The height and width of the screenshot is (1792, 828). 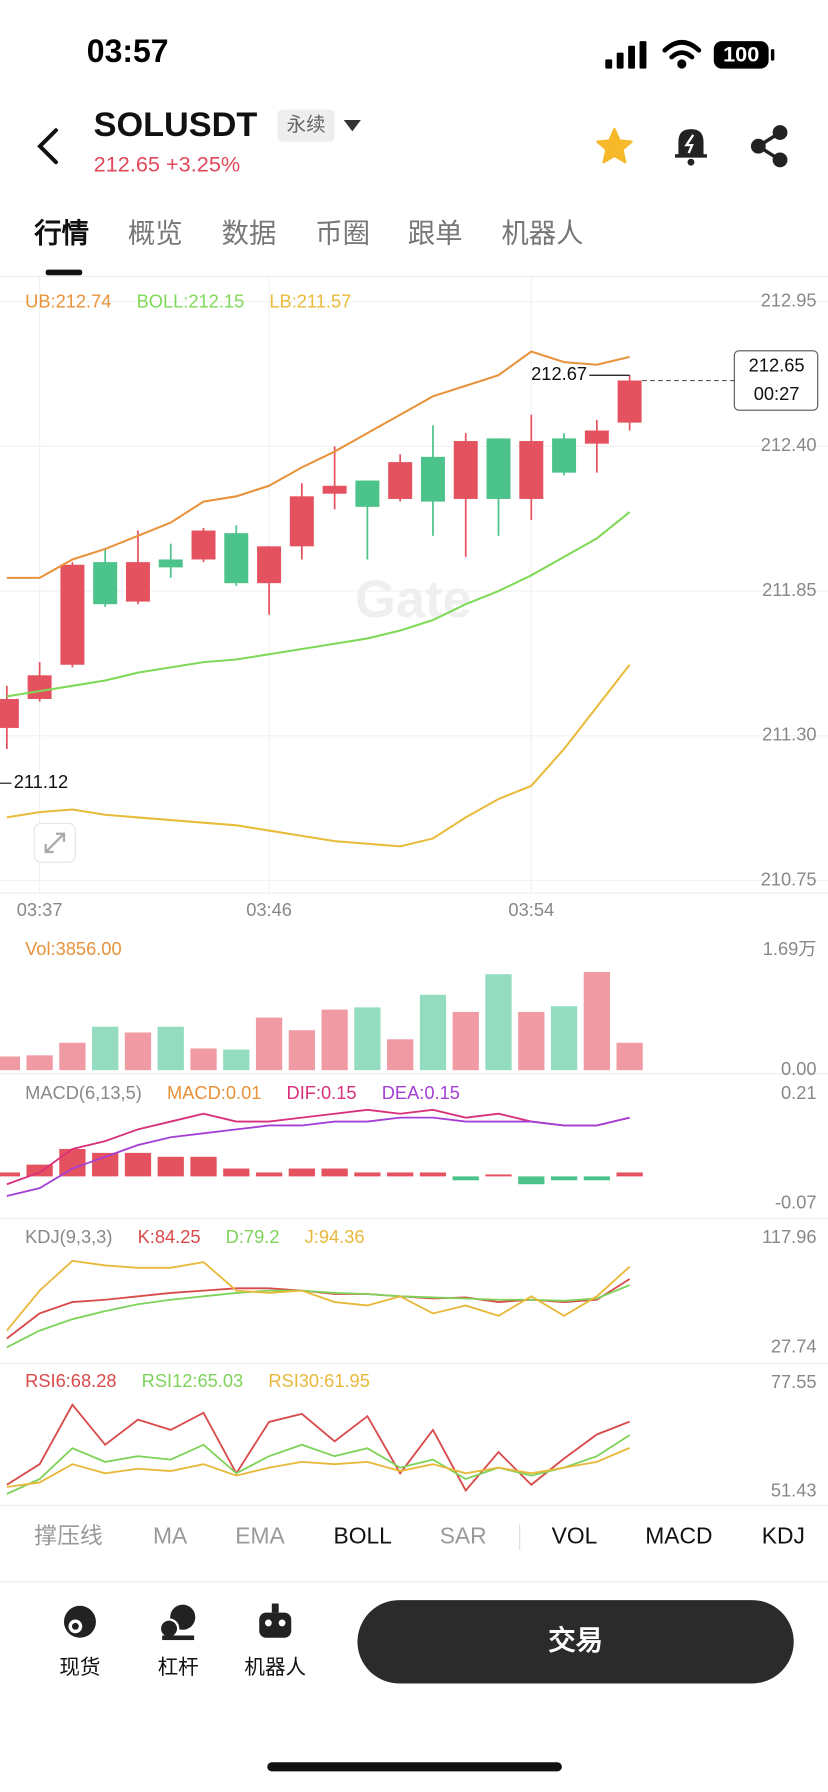 I want to click on legend-item: MACD(6,13,5), so click(x=83, y=1092).